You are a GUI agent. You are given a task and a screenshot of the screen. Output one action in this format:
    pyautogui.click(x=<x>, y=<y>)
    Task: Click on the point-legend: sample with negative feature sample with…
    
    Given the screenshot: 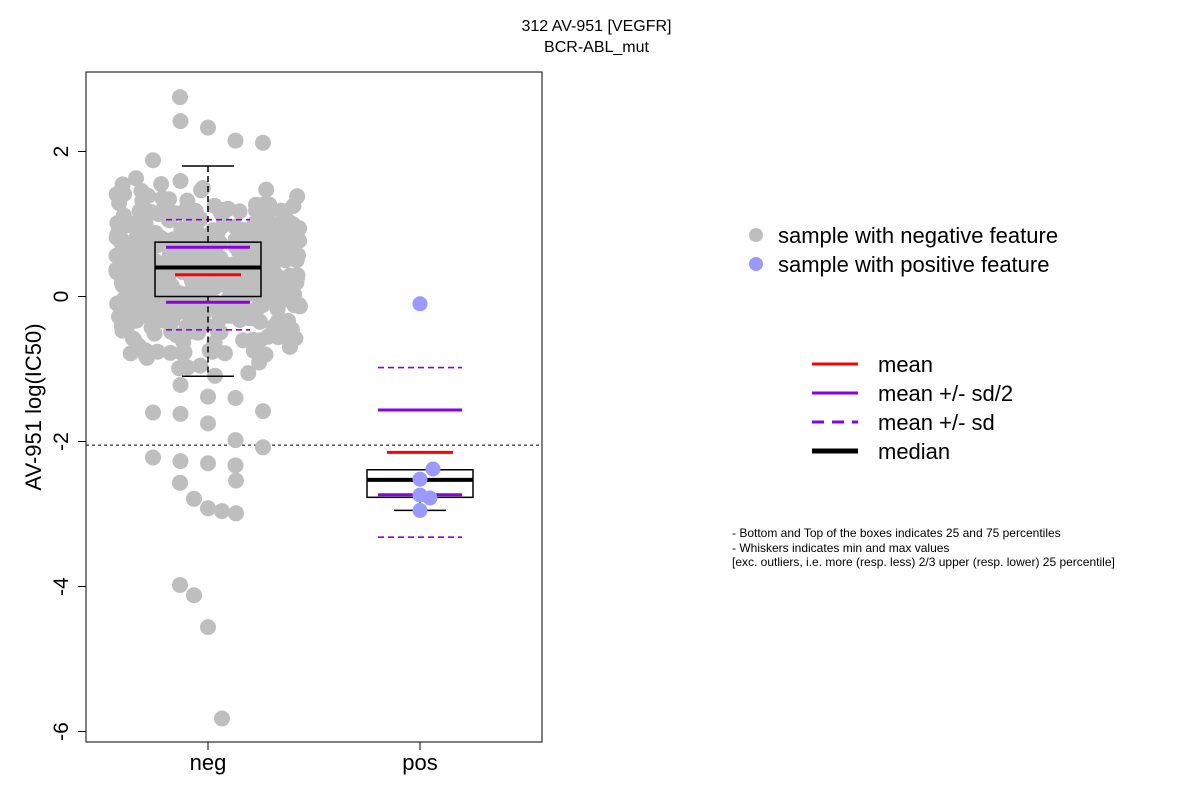 What is the action you would take?
    pyautogui.click(x=903, y=250)
    